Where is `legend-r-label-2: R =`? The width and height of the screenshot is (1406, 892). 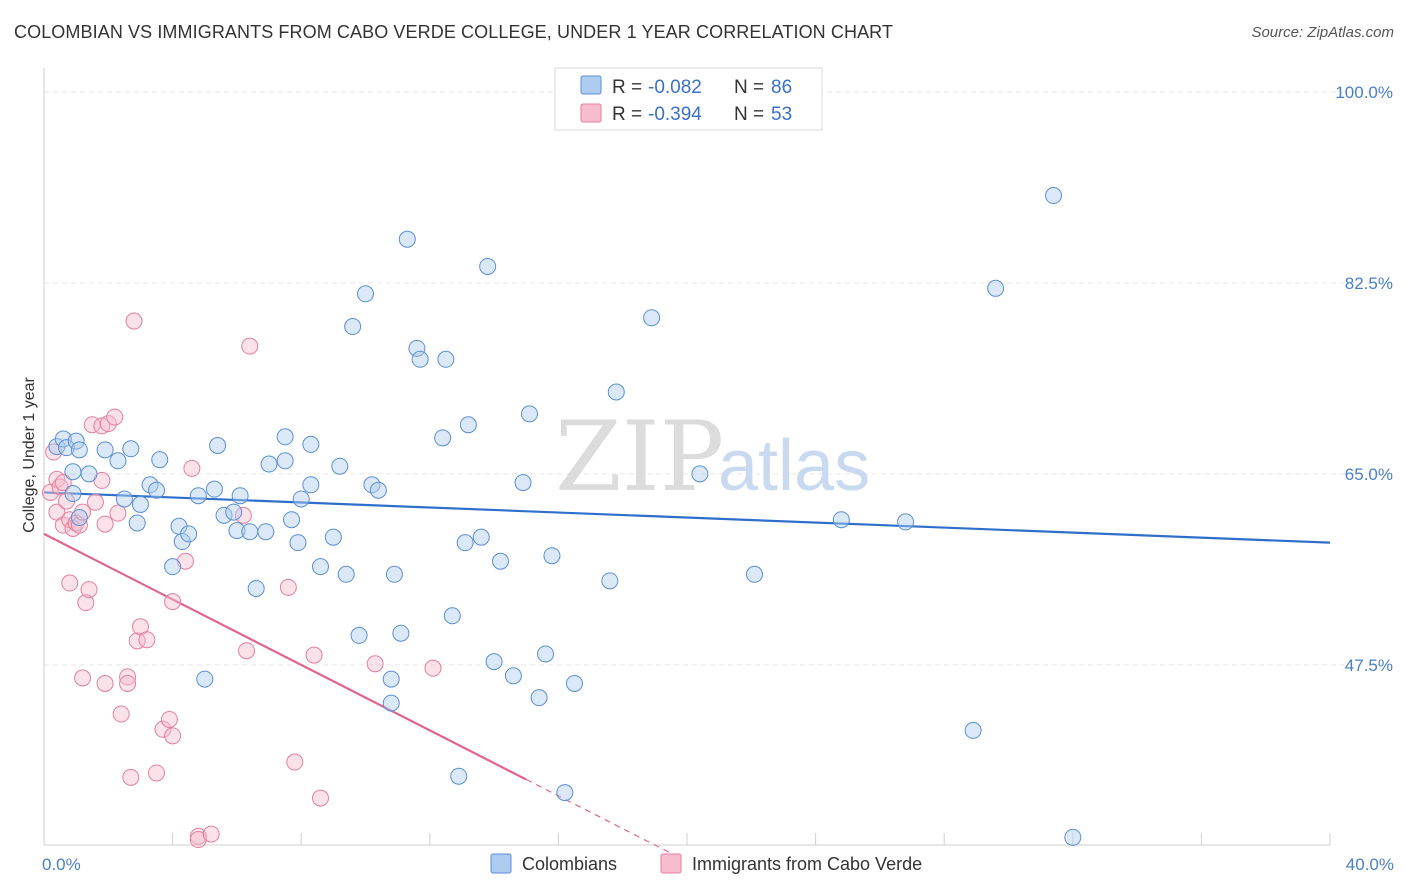 legend-r-label-2: R = is located at coordinates (627, 114).